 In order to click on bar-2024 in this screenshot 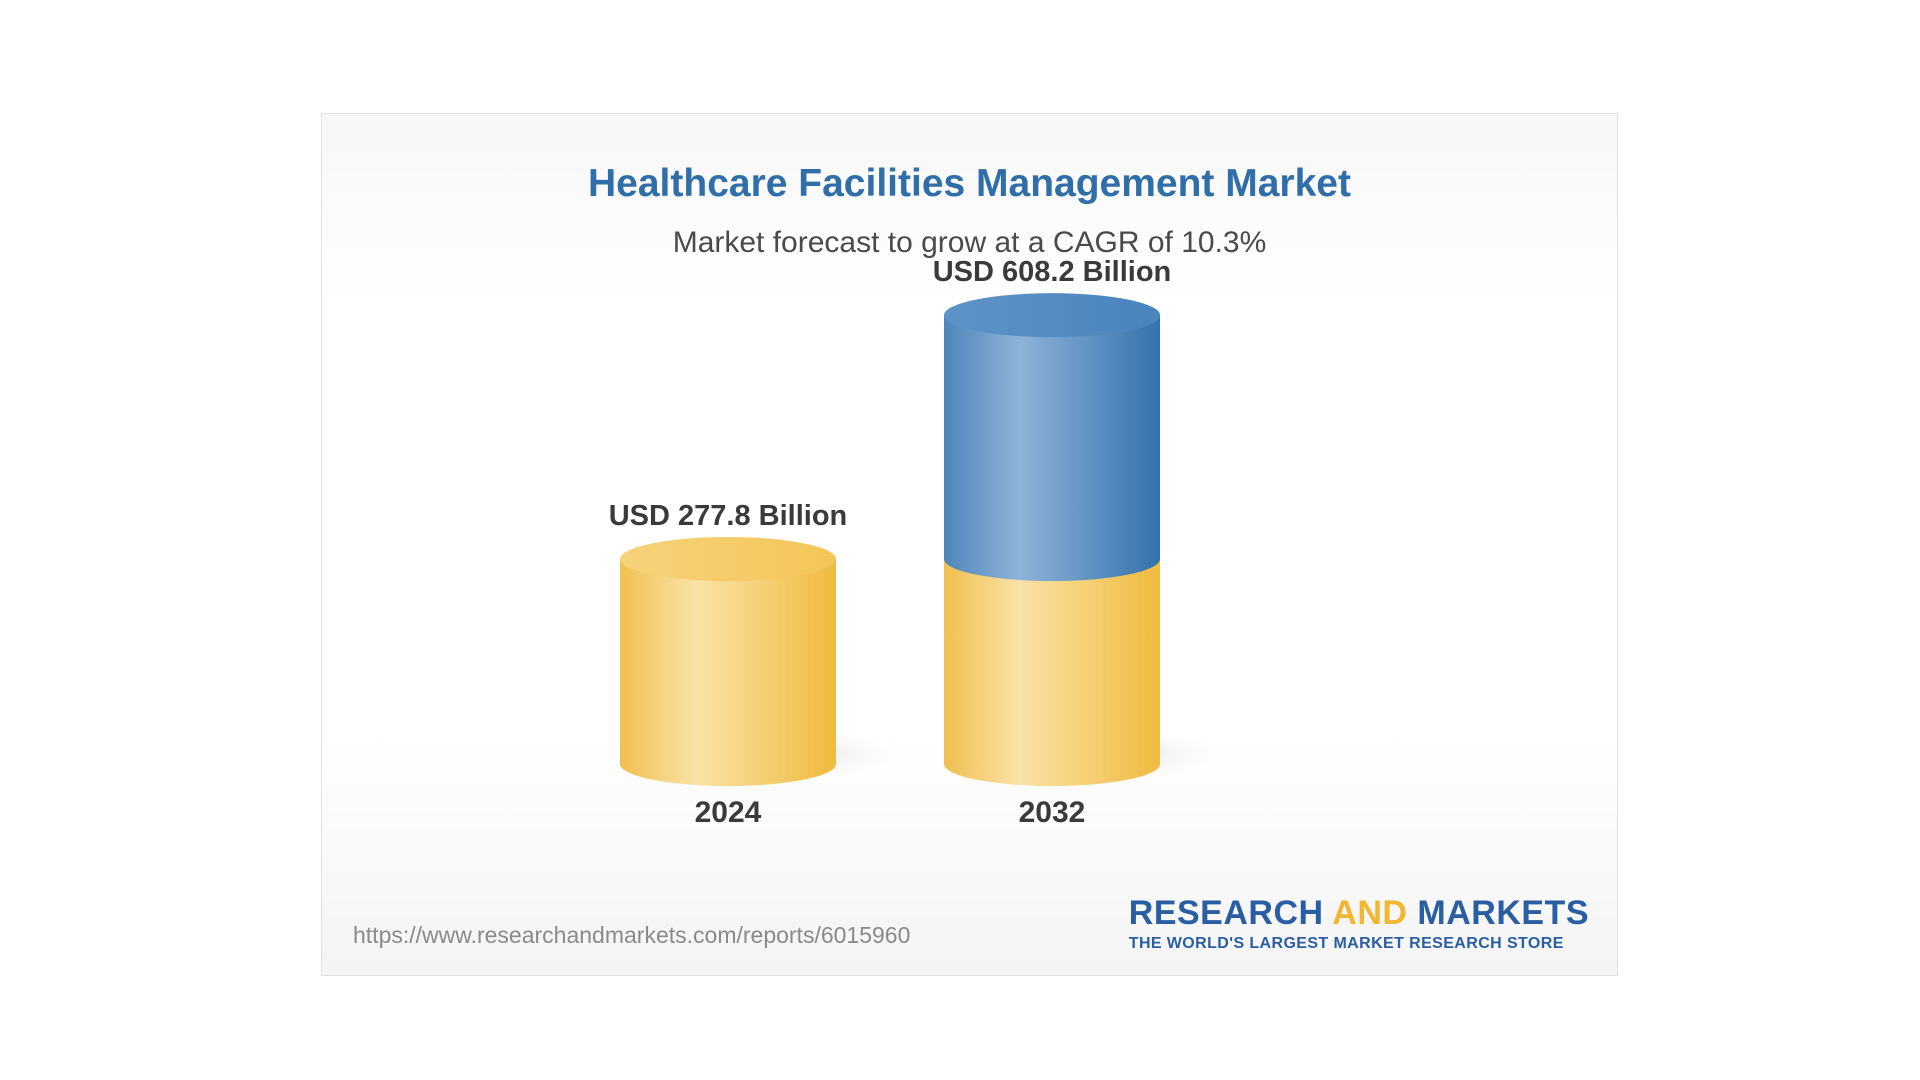, I will do `click(728, 672)`.